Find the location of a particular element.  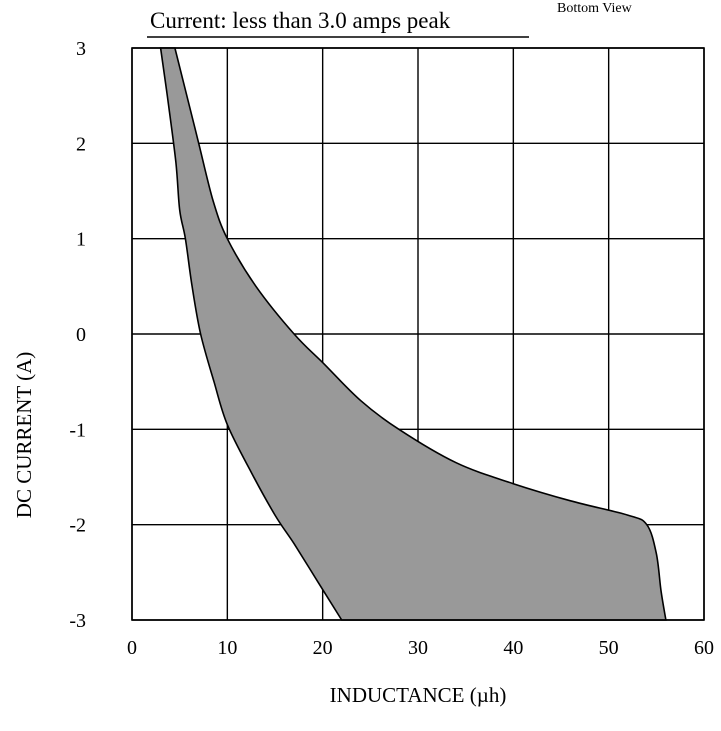

chart-title: Current: less than 3.0 amps peak is located at coordinates (300, 20).